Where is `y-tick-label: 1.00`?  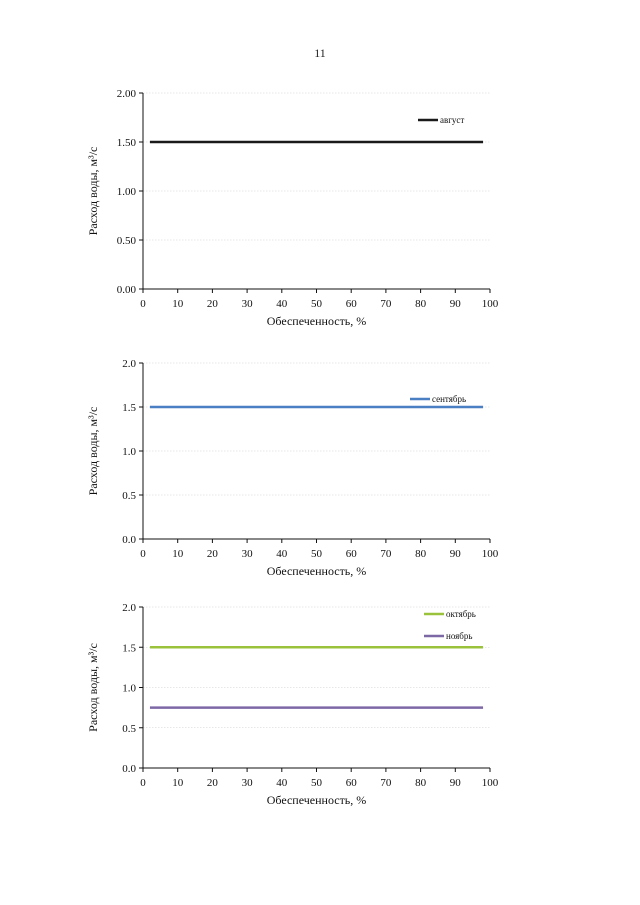 y-tick-label: 1.00 is located at coordinates (127, 192).